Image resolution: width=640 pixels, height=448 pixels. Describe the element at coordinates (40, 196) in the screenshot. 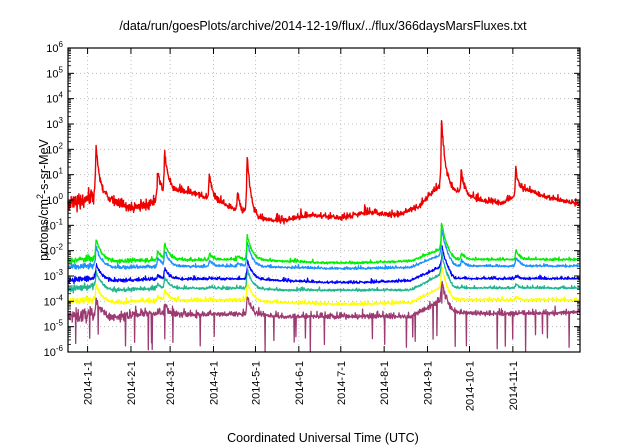

I see `y-axis-label-sup: 2` at that location.